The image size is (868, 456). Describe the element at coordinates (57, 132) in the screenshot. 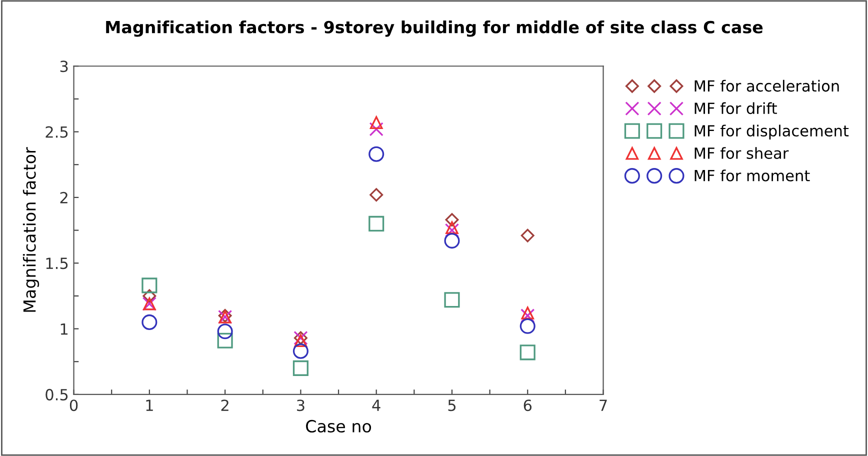

I see `y-tick-label: 2.5` at that location.